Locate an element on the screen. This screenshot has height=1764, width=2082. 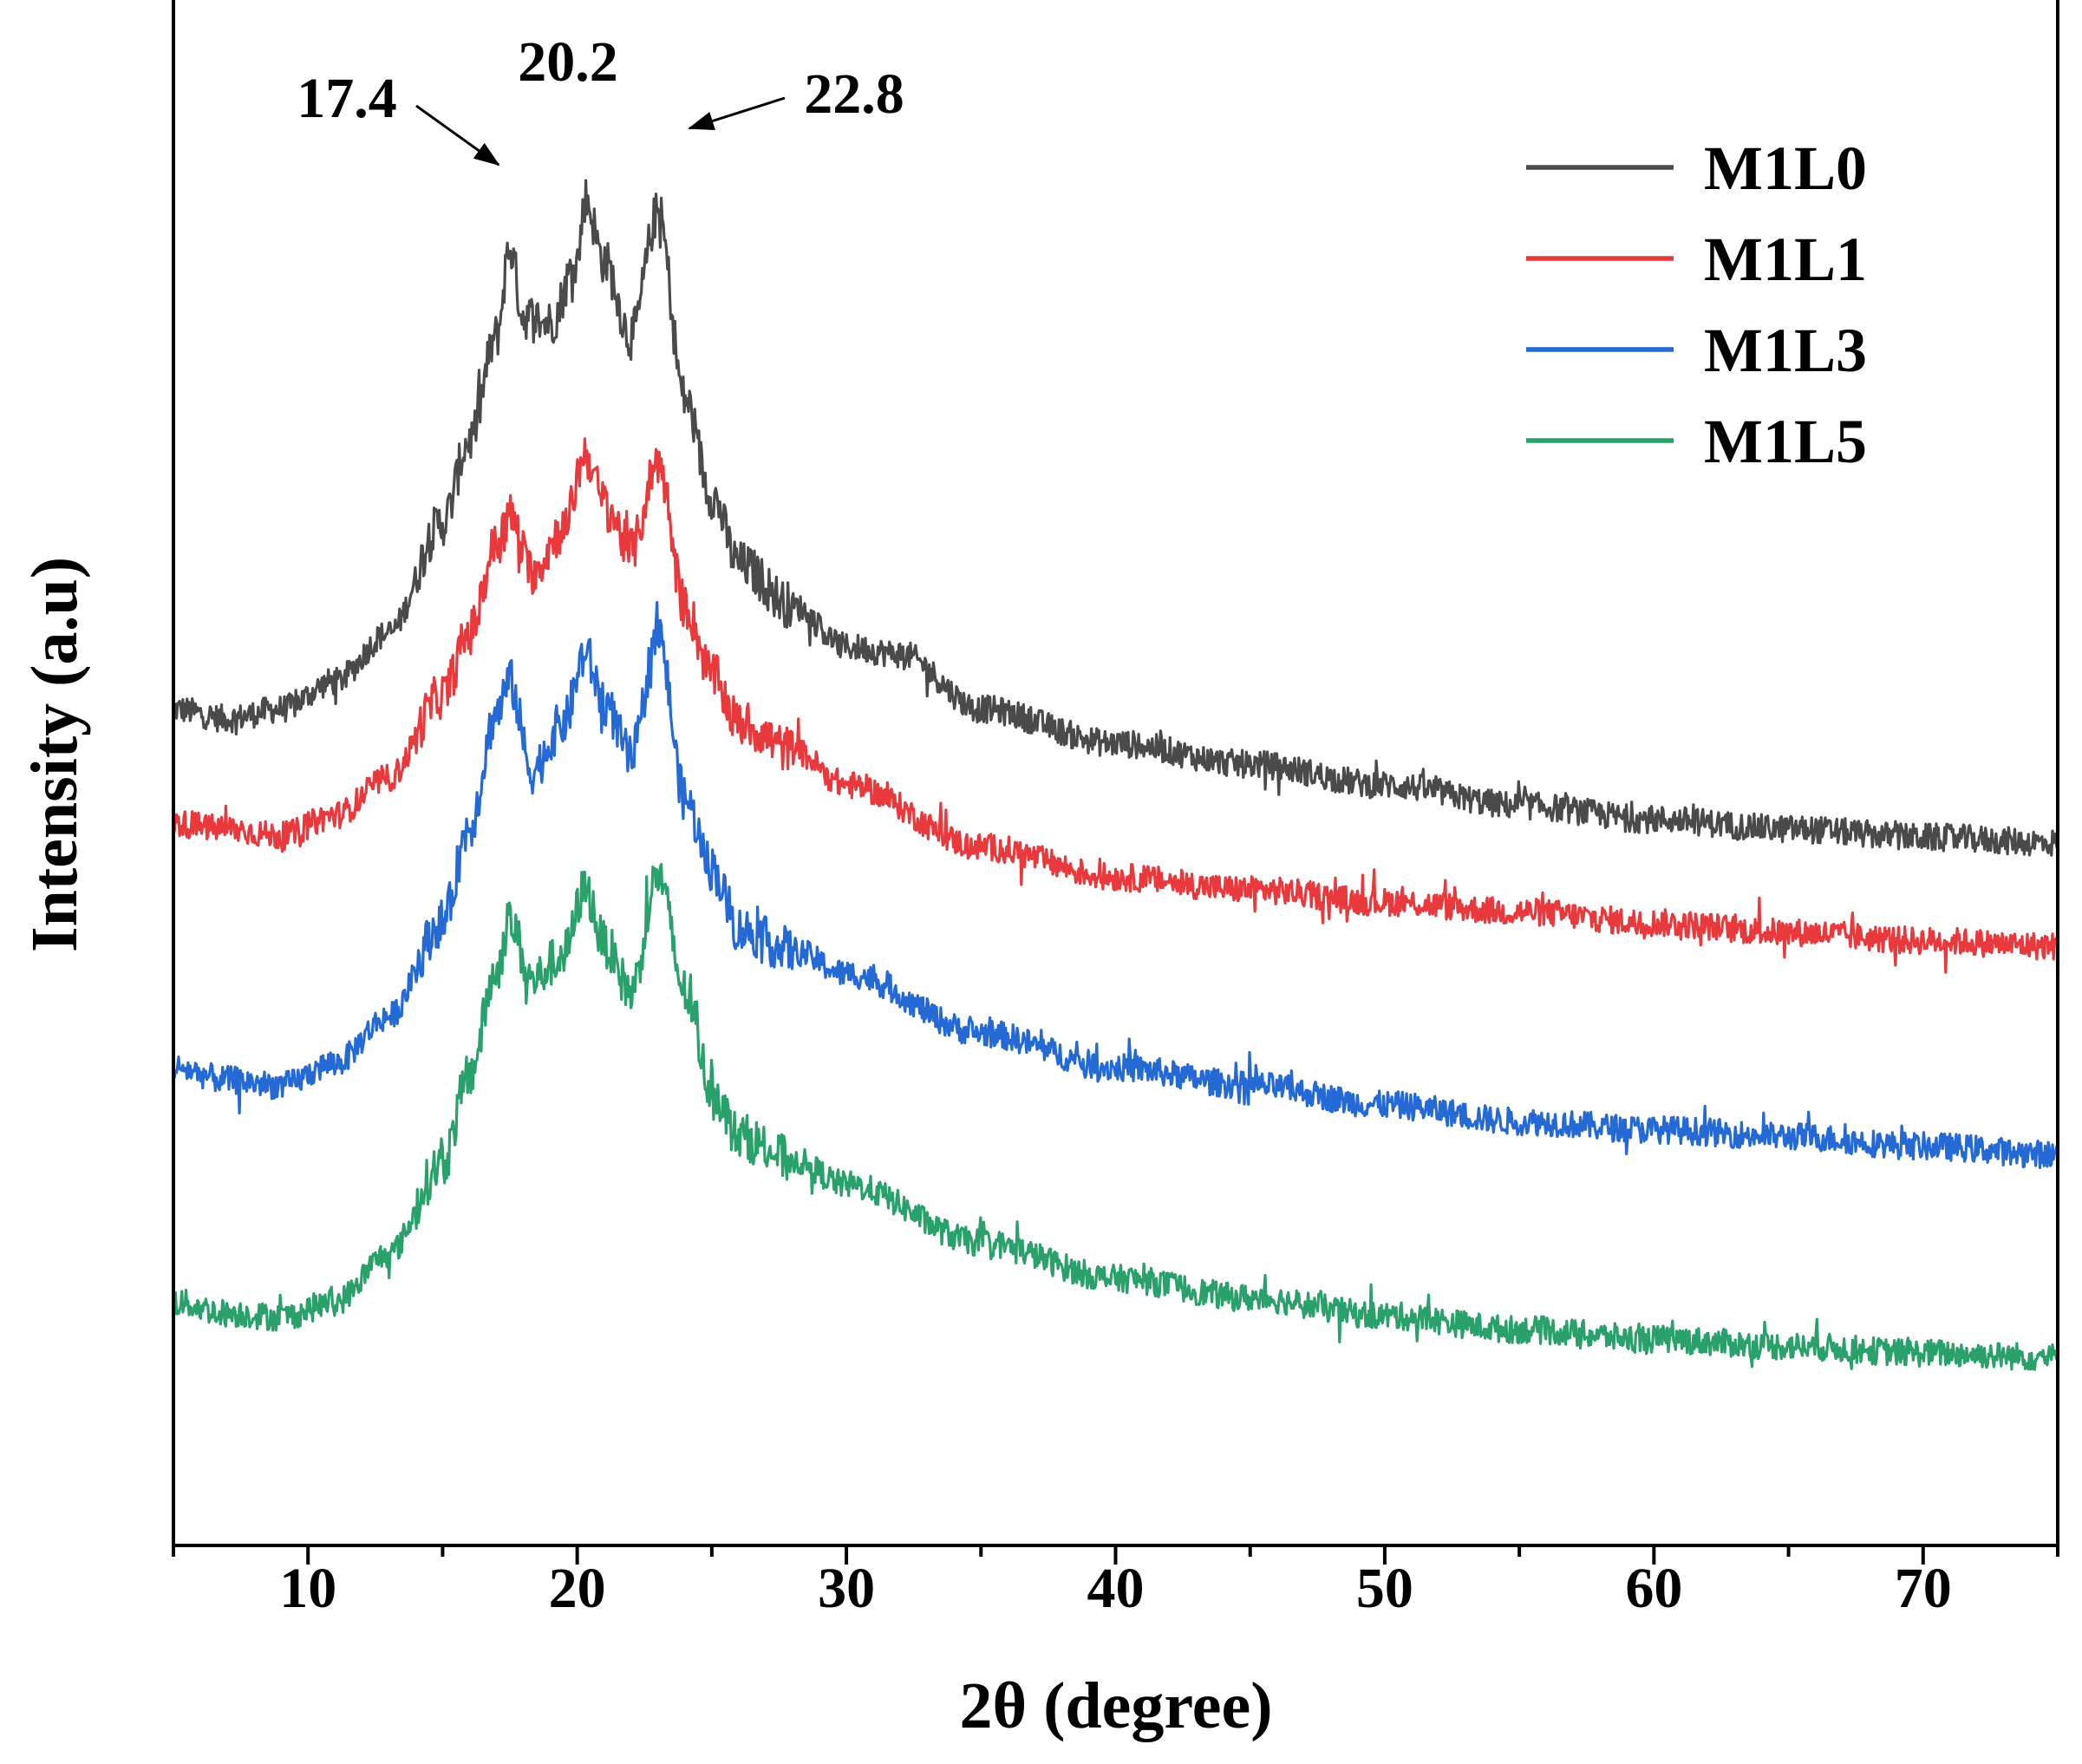
x-tick-label-40: 40 is located at coordinates (1116, 1589).